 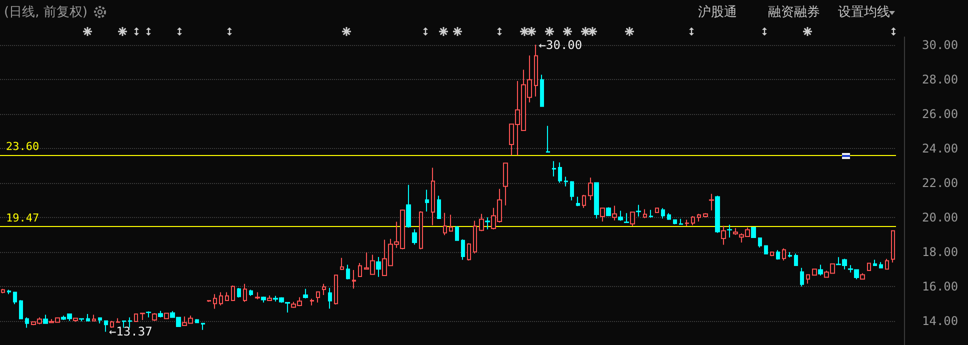 What do you see at coordinates (940, 148) in the screenshot?
I see `y-tick-label: 24.00` at bounding box center [940, 148].